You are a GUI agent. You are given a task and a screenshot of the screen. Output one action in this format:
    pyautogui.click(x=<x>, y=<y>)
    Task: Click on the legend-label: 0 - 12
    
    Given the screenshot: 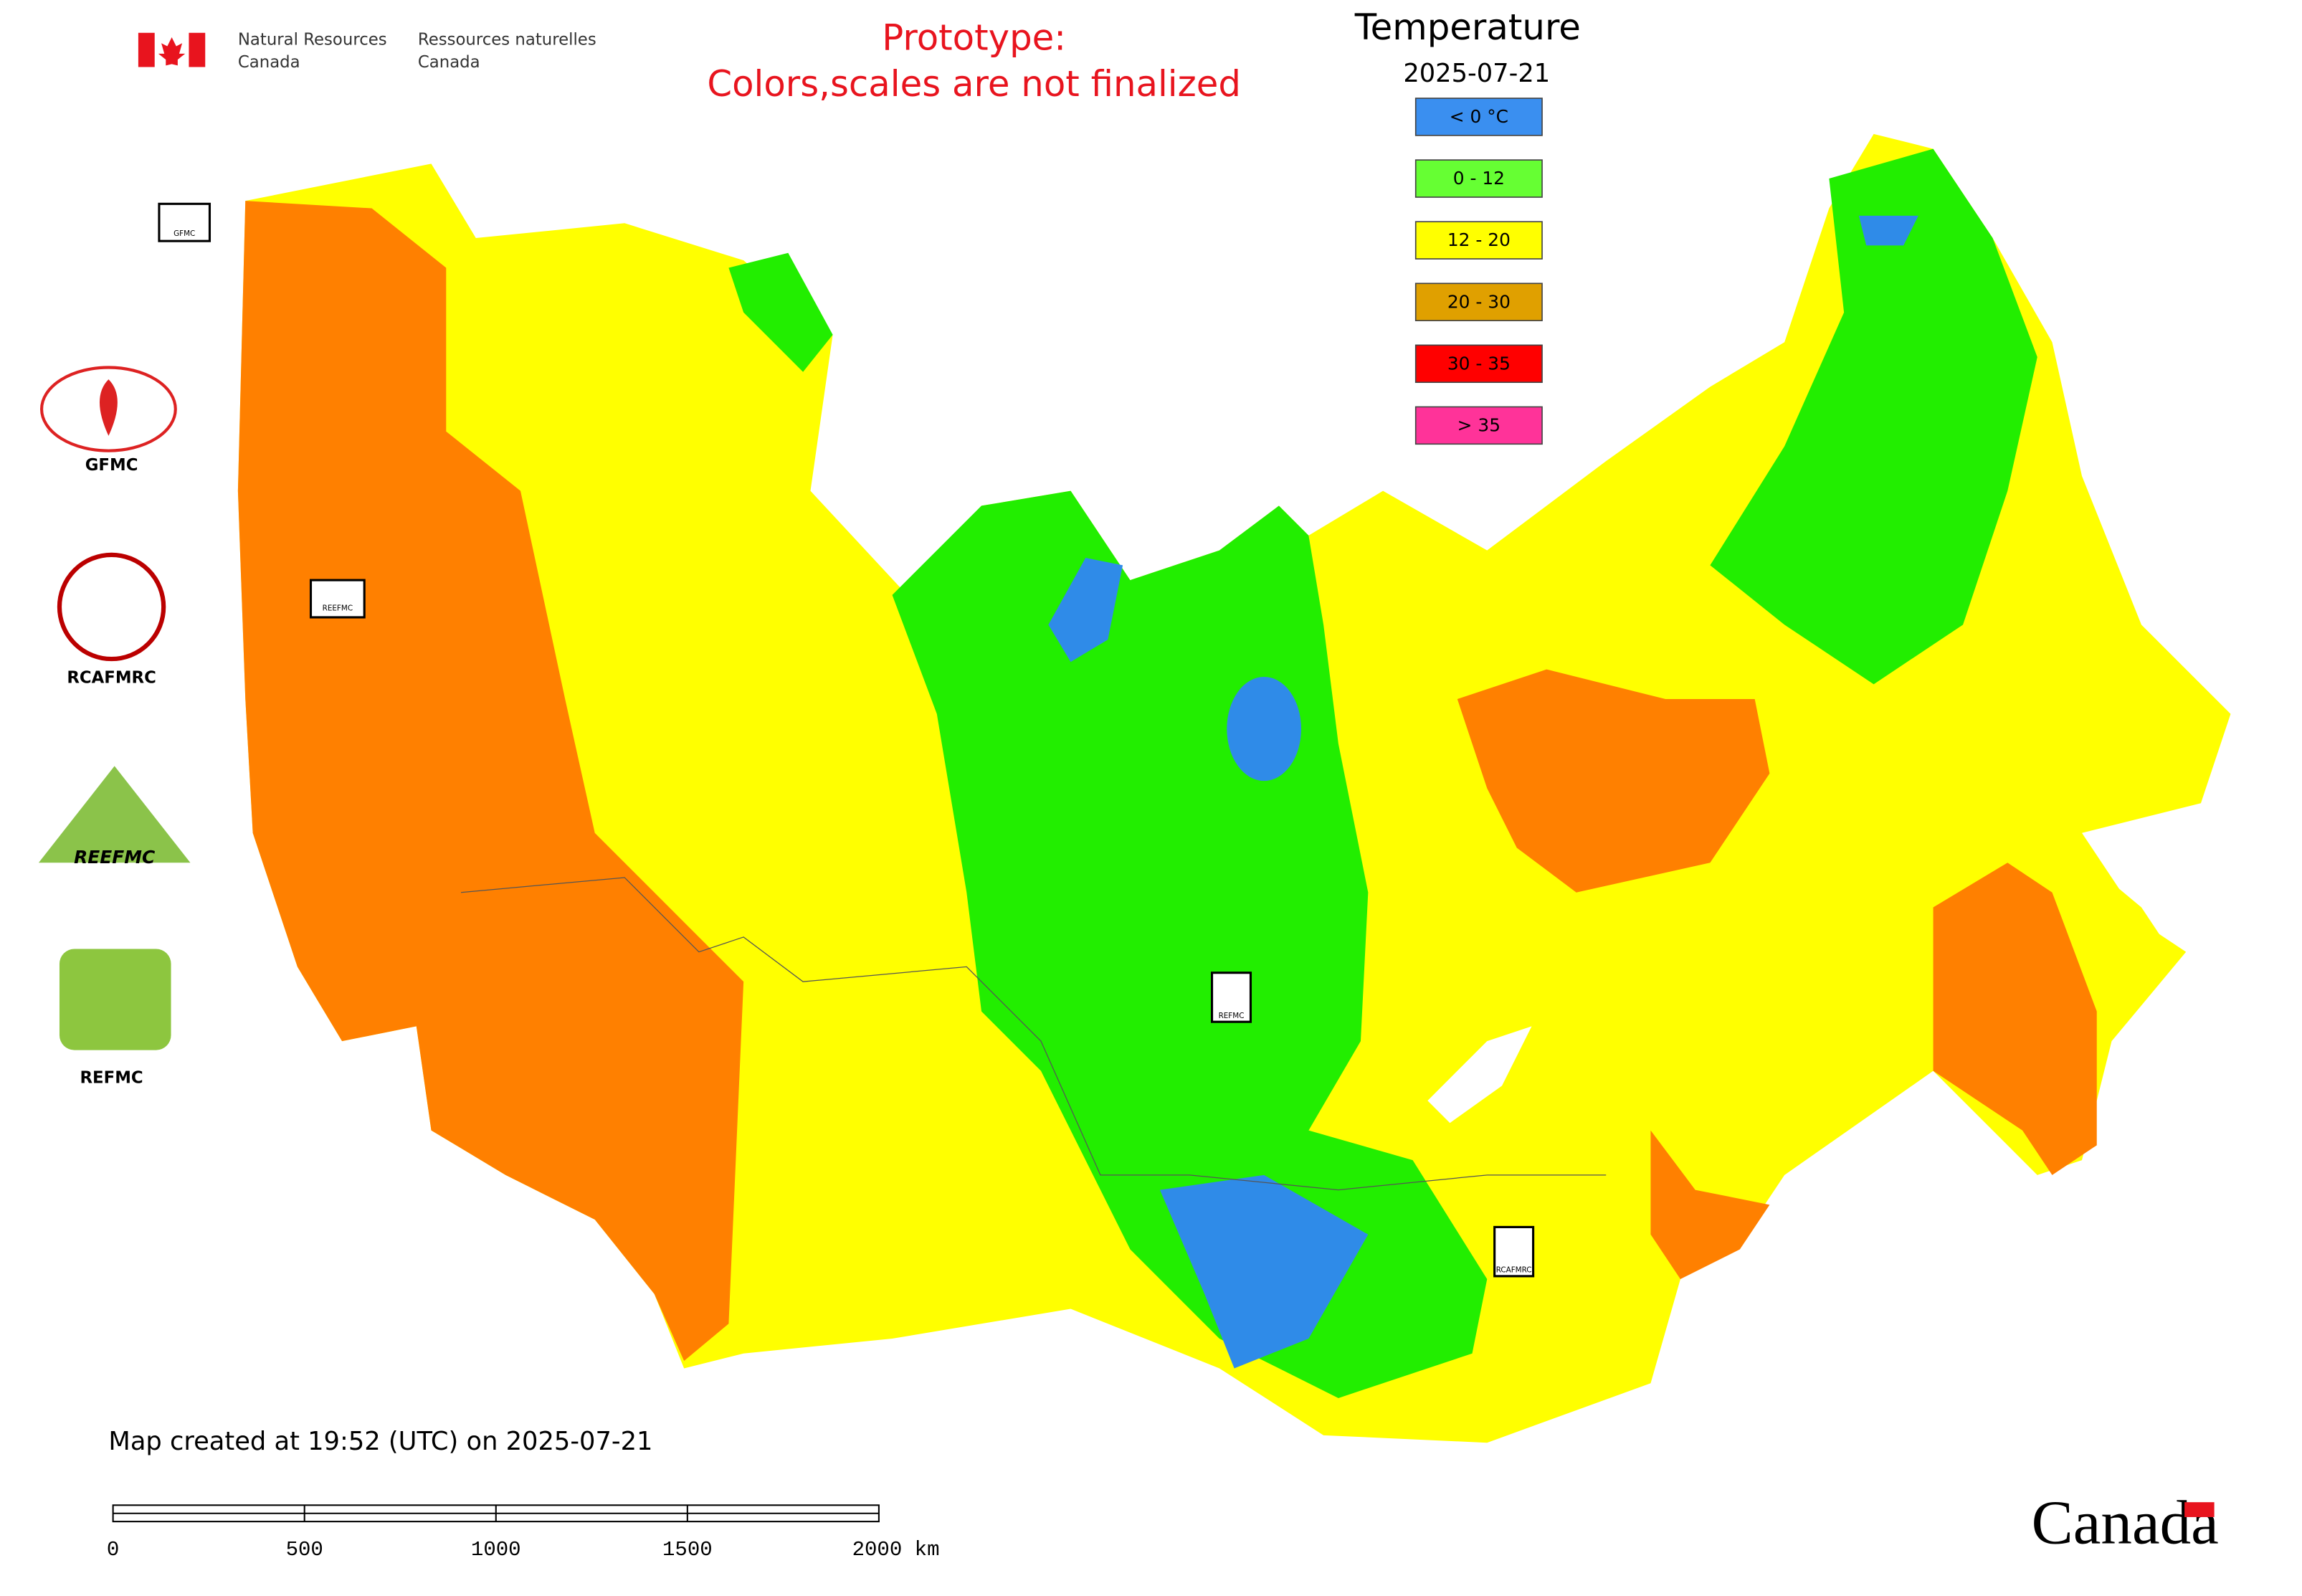 What is the action you would take?
    pyautogui.click(x=1479, y=178)
    